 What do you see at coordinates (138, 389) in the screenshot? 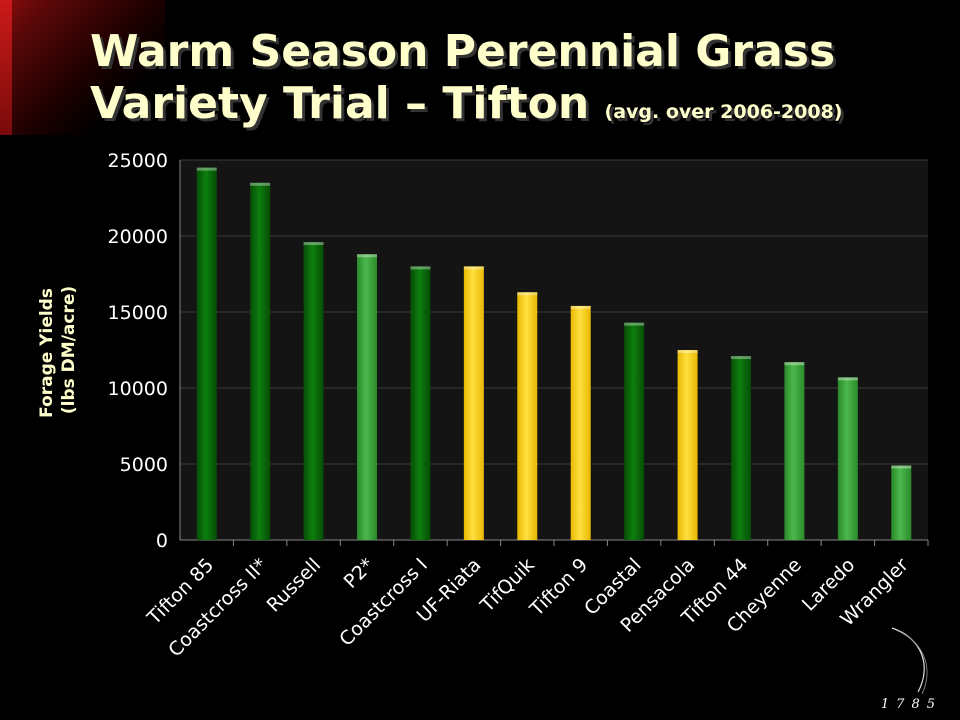
I see `y-tick-label: 10000` at bounding box center [138, 389].